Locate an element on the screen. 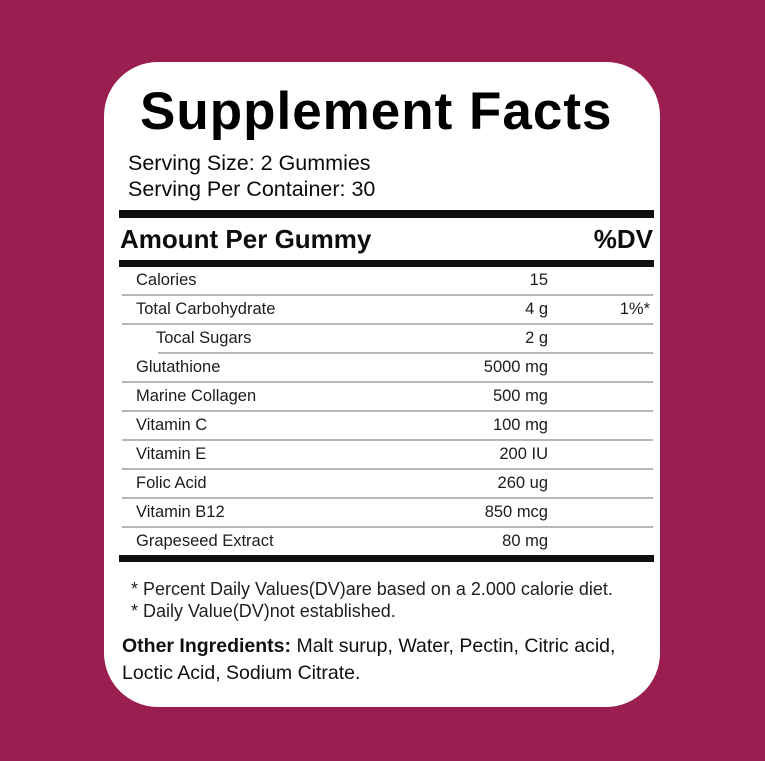 The width and height of the screenshot is (765, 761). nutrient-amount: 2 g is located at coordinates (536, 338).